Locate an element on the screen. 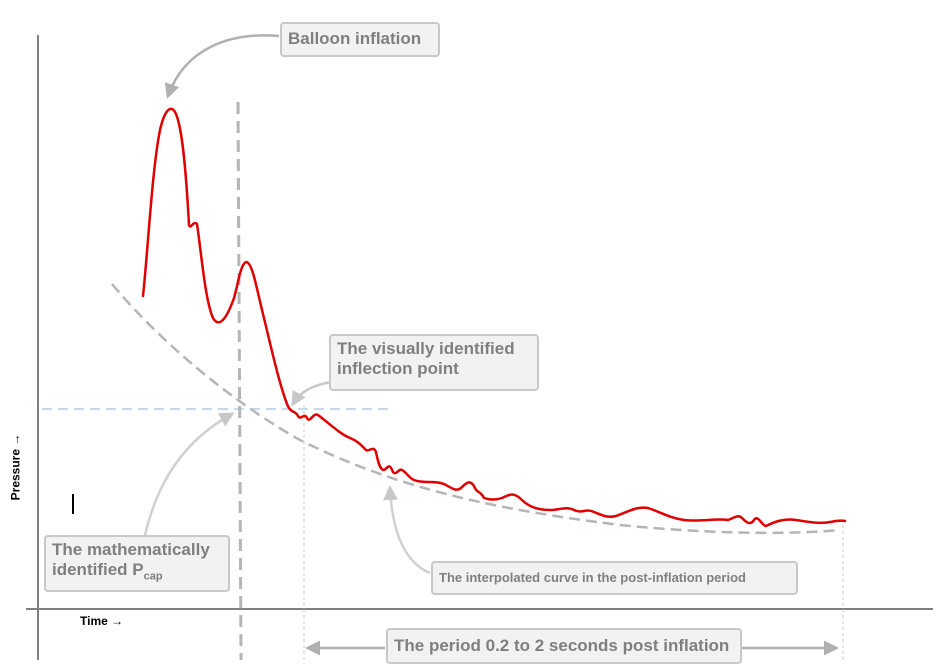 Image resolution: width=933 pixels, height=672 pixels. inflection-point-callout: The visually identified inflection point is located at coordinates (434, 362).